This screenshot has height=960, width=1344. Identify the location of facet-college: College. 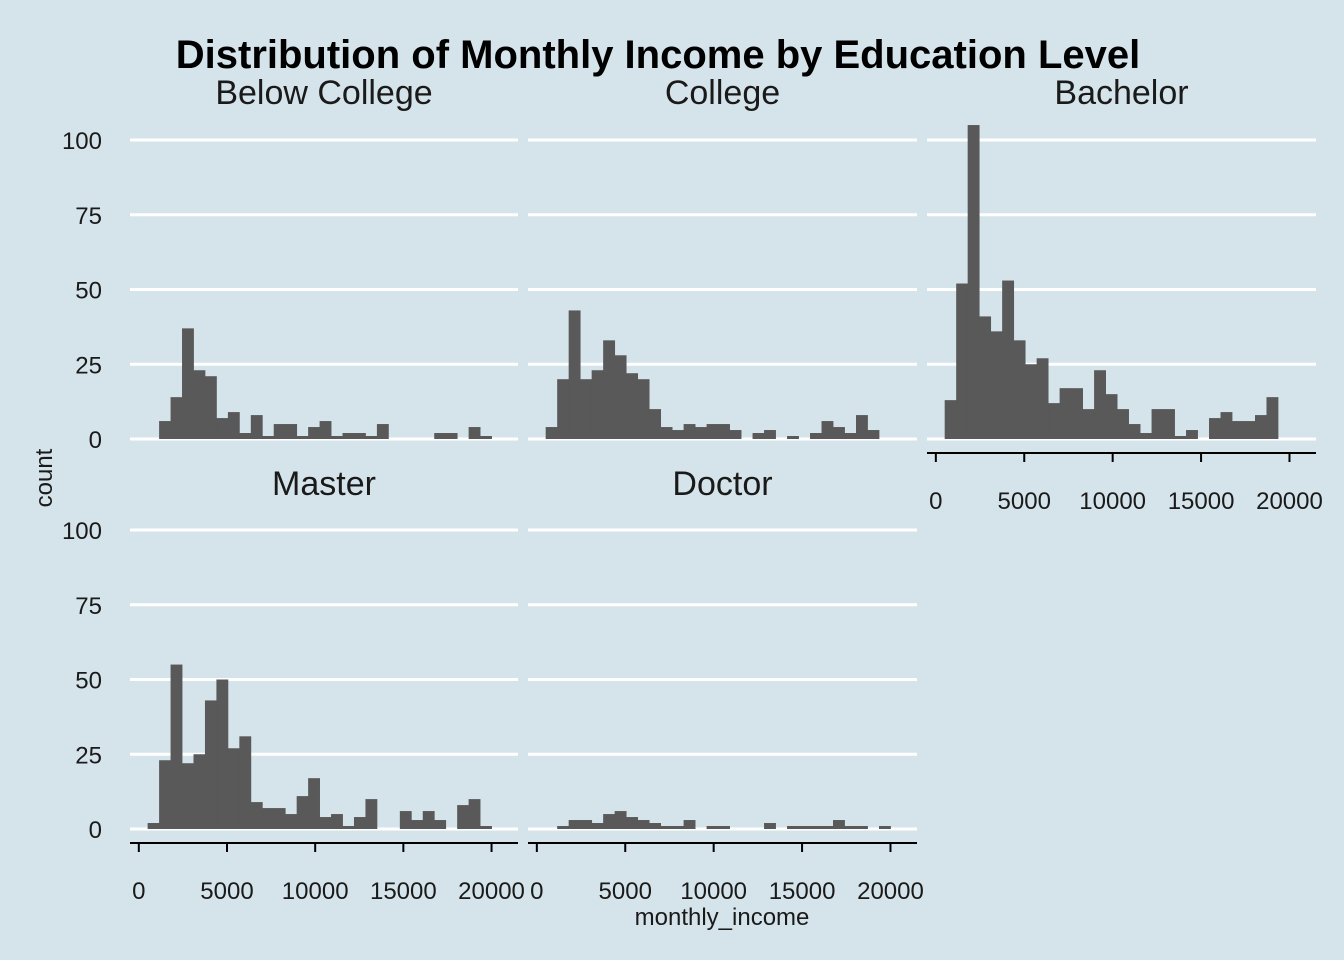
(722, 257).